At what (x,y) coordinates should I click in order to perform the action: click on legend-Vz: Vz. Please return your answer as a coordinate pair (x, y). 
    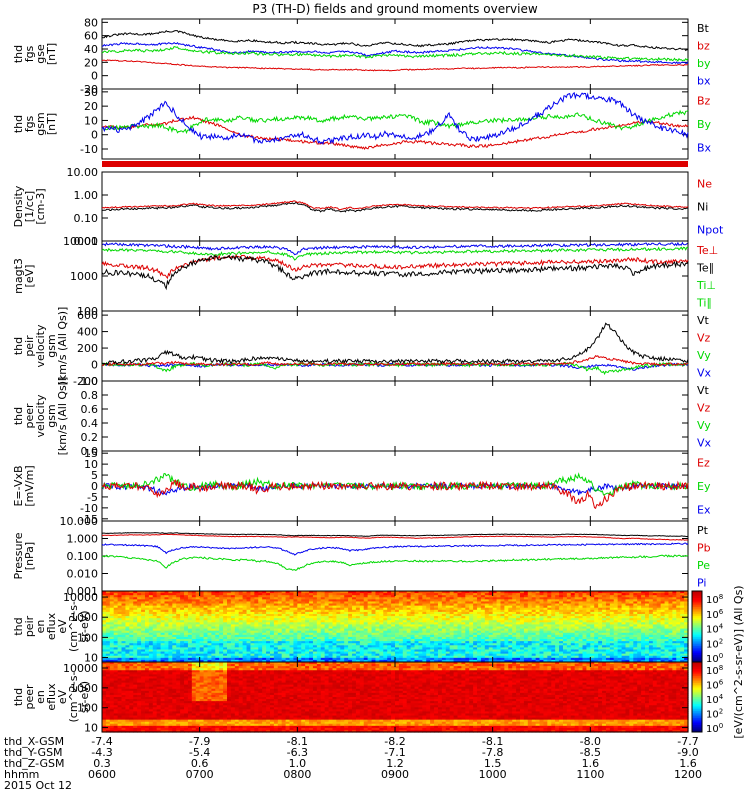
    Looking at the image, I should click on (704, 407).